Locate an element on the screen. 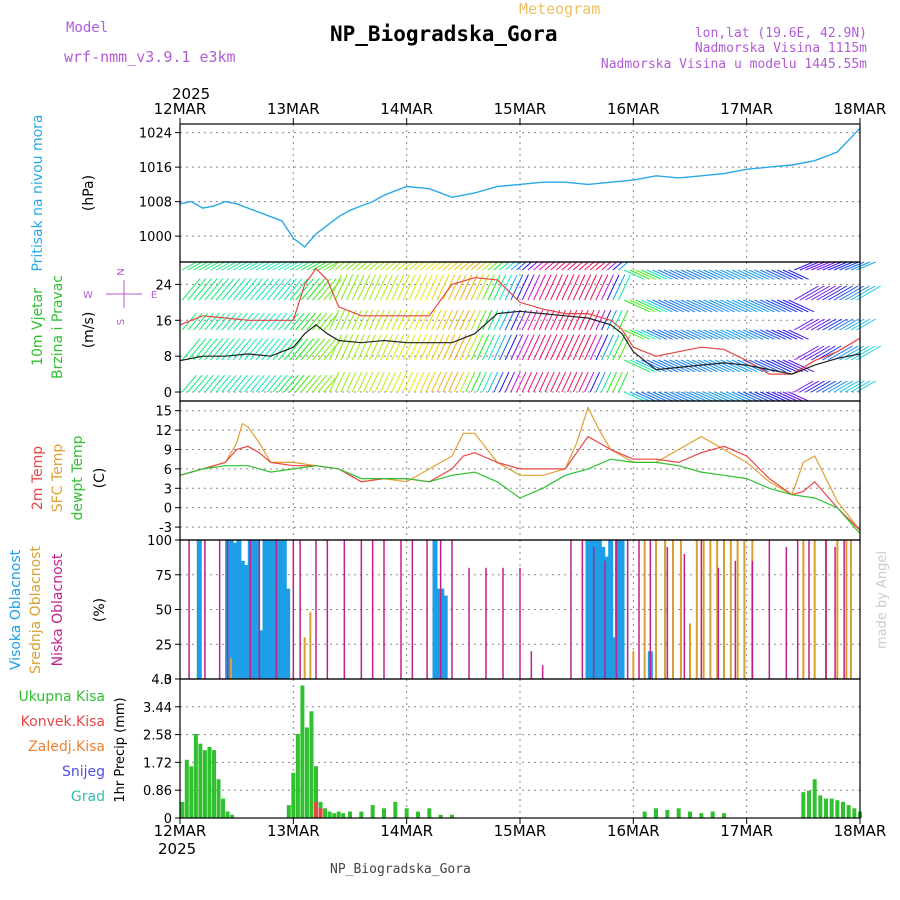 This screenshot has width=900, height=900. wind-speed-line is located at coordinates (520, 342).